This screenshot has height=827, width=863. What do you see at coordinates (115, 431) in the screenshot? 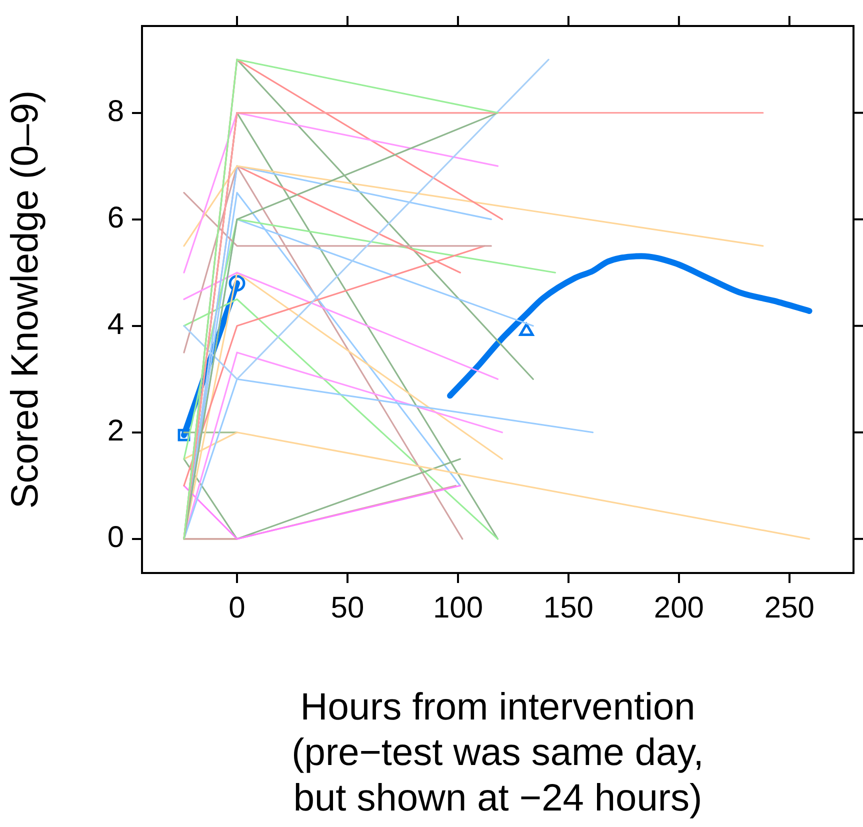
I see `y-tick-label: 2` at bounding box center [115, 431].